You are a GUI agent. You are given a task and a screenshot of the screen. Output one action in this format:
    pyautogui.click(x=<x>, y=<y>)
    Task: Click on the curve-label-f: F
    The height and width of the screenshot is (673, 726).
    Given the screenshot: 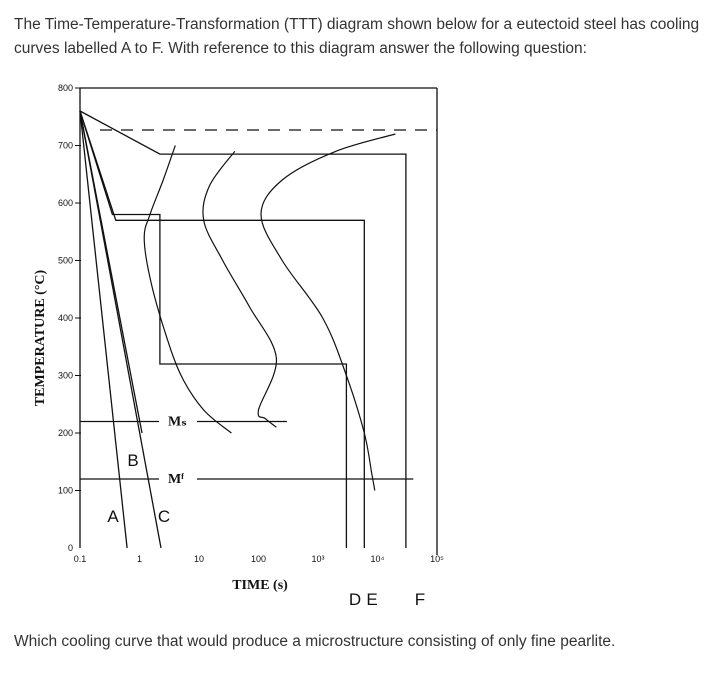 What is the action you would take?
    pyautogui.click(x=420, y=599)
    